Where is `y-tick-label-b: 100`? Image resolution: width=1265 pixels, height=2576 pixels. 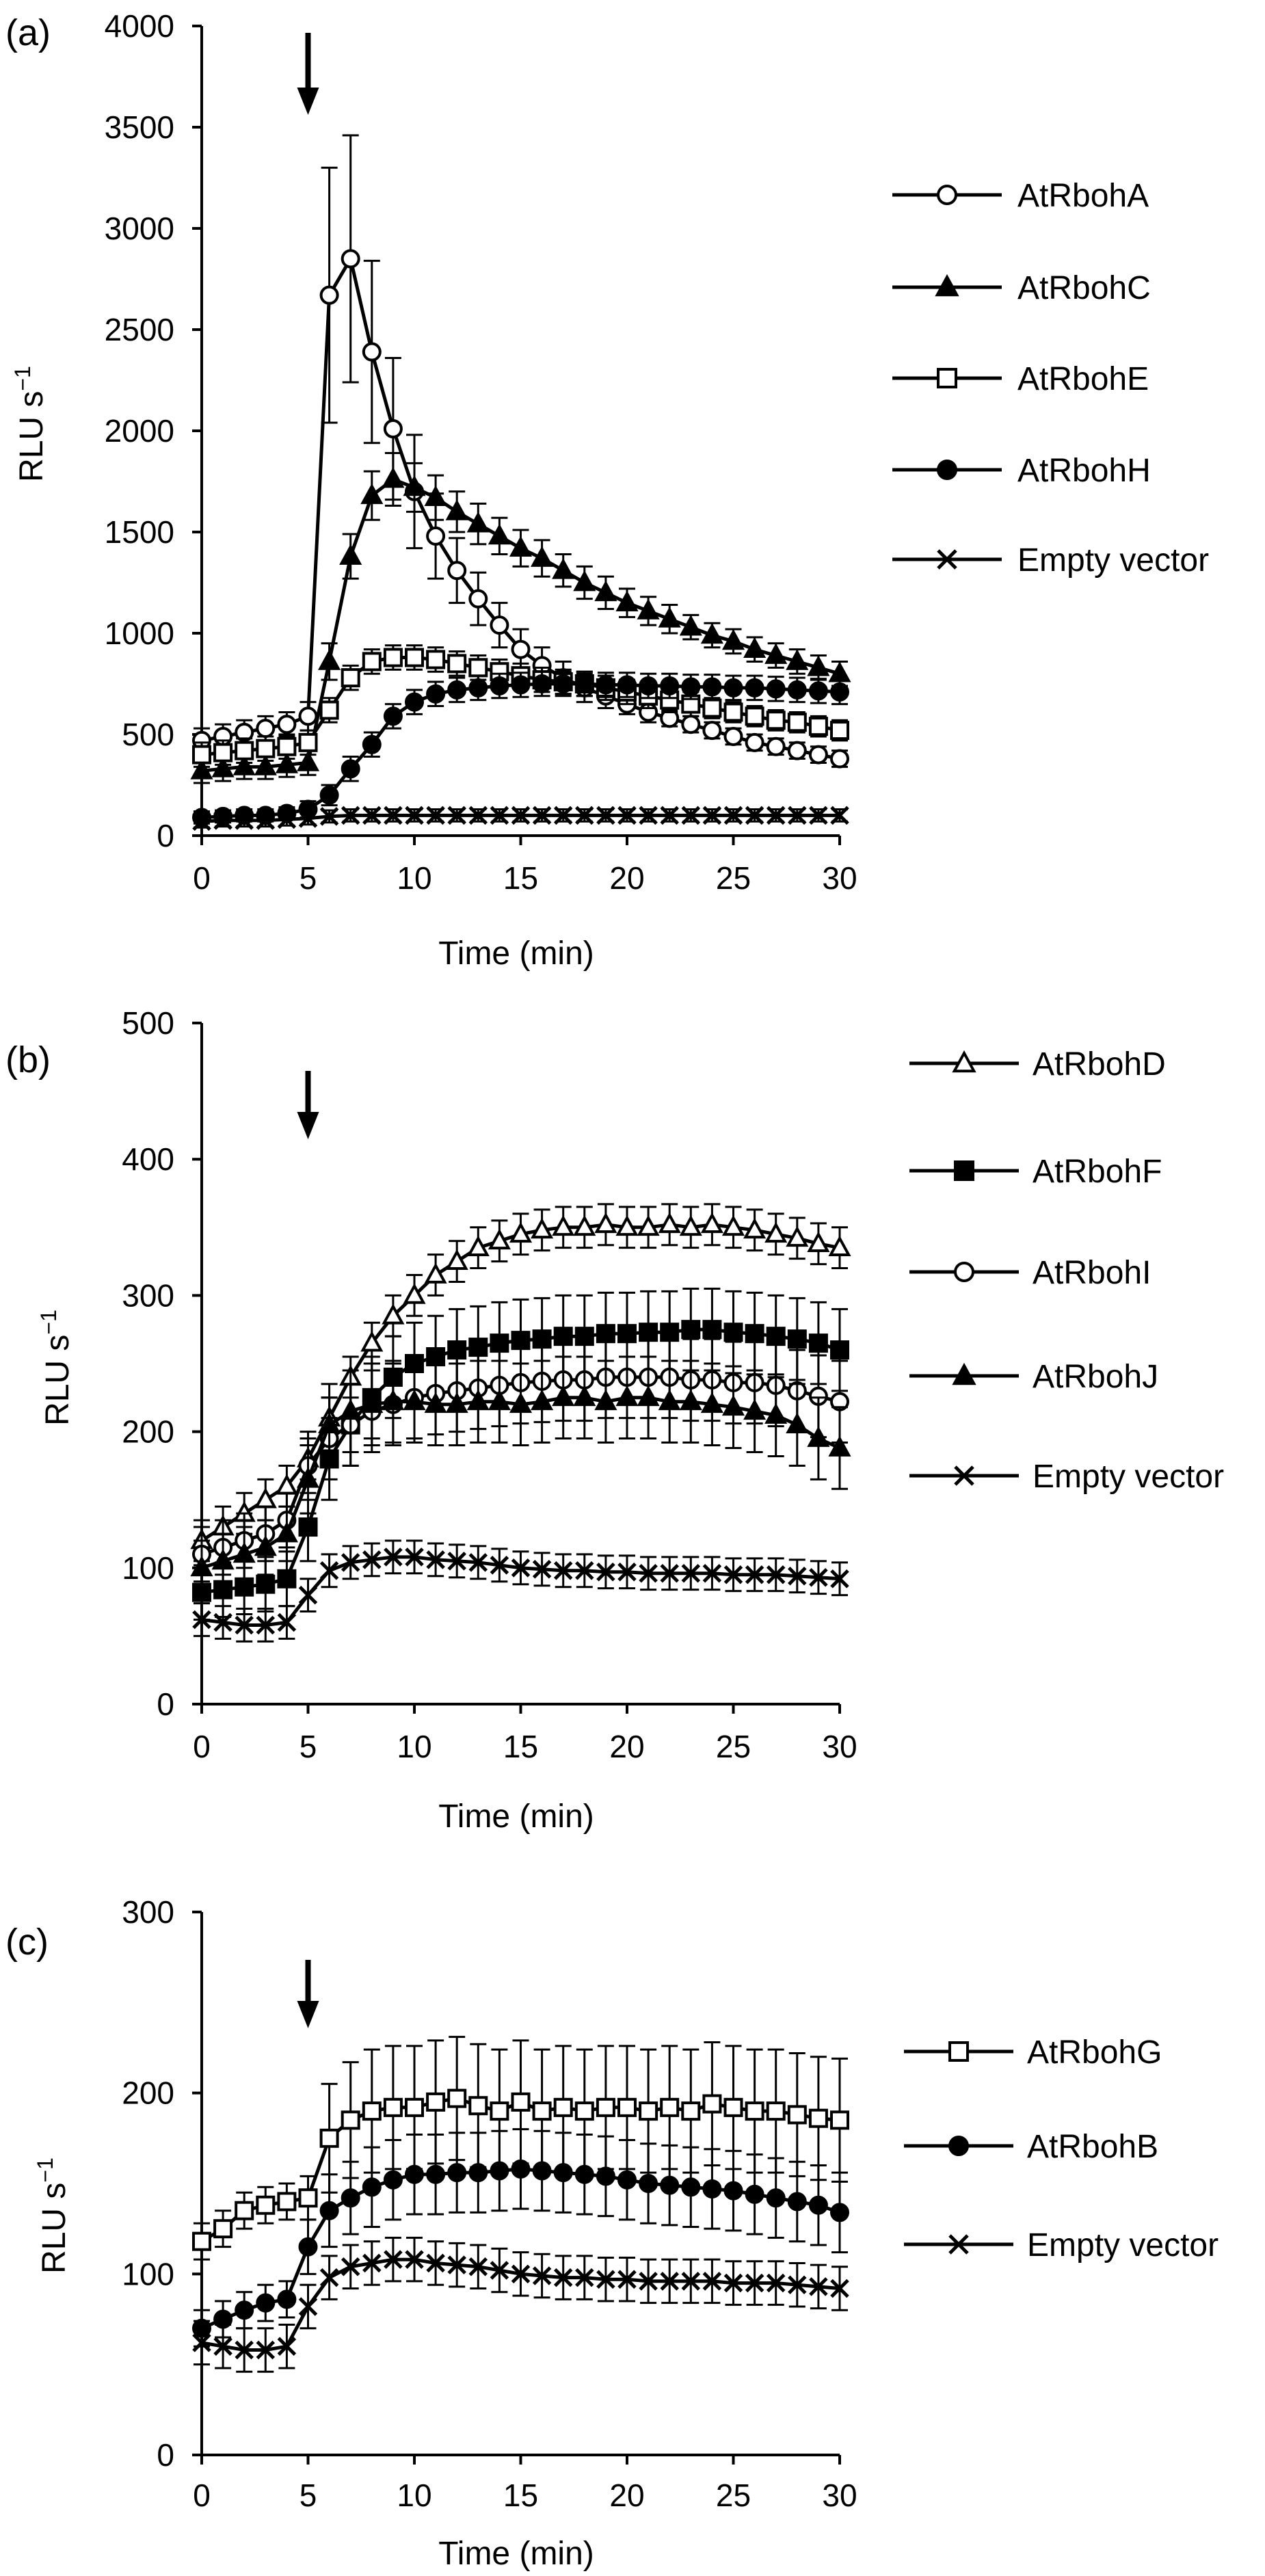
y-tick-label-b: 100 is located at coordinates (148, 1568).